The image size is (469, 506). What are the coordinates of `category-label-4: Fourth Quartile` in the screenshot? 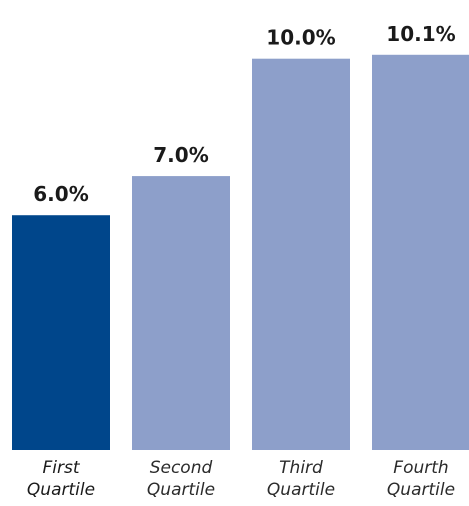 It's located at (421, 479).